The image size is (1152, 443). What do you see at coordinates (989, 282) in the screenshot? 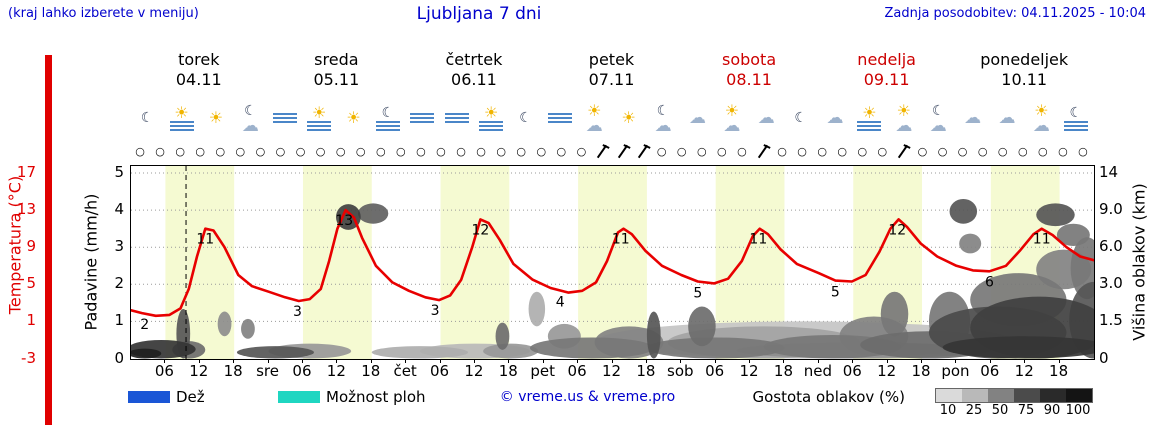
I see `temperature-value-label: 6` at bounding box center [989, 282].